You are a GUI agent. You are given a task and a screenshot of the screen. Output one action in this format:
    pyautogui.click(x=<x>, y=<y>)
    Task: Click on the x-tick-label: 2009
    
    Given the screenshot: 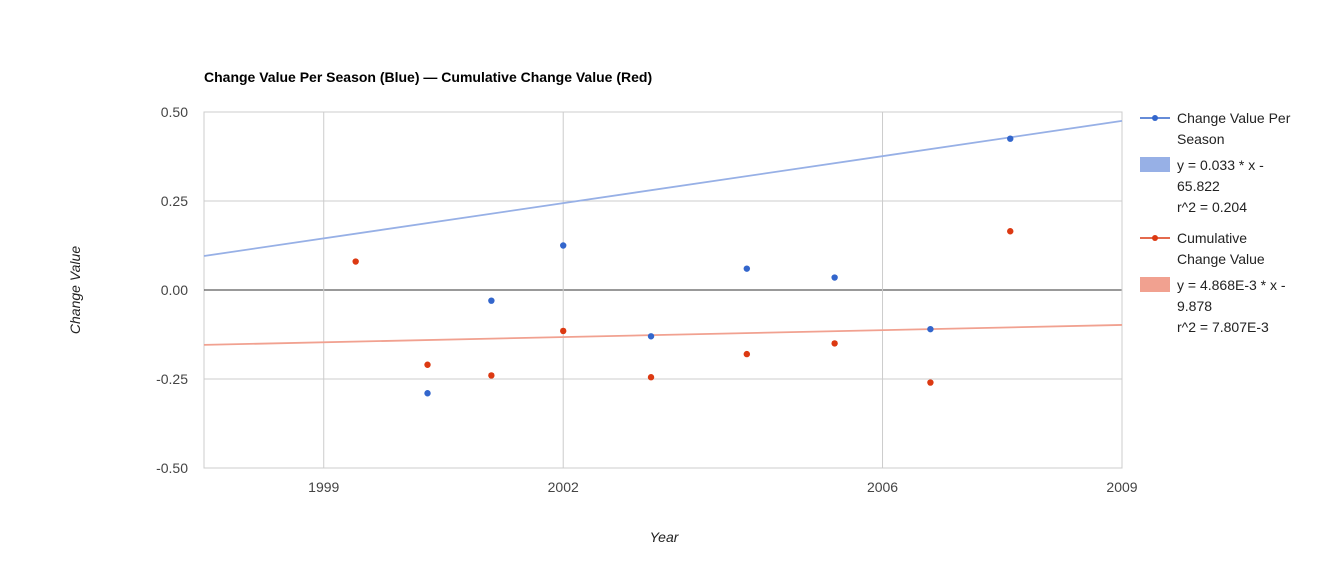 What is the action you would take?
    pyautogui.click(x=1121, y=487)
    